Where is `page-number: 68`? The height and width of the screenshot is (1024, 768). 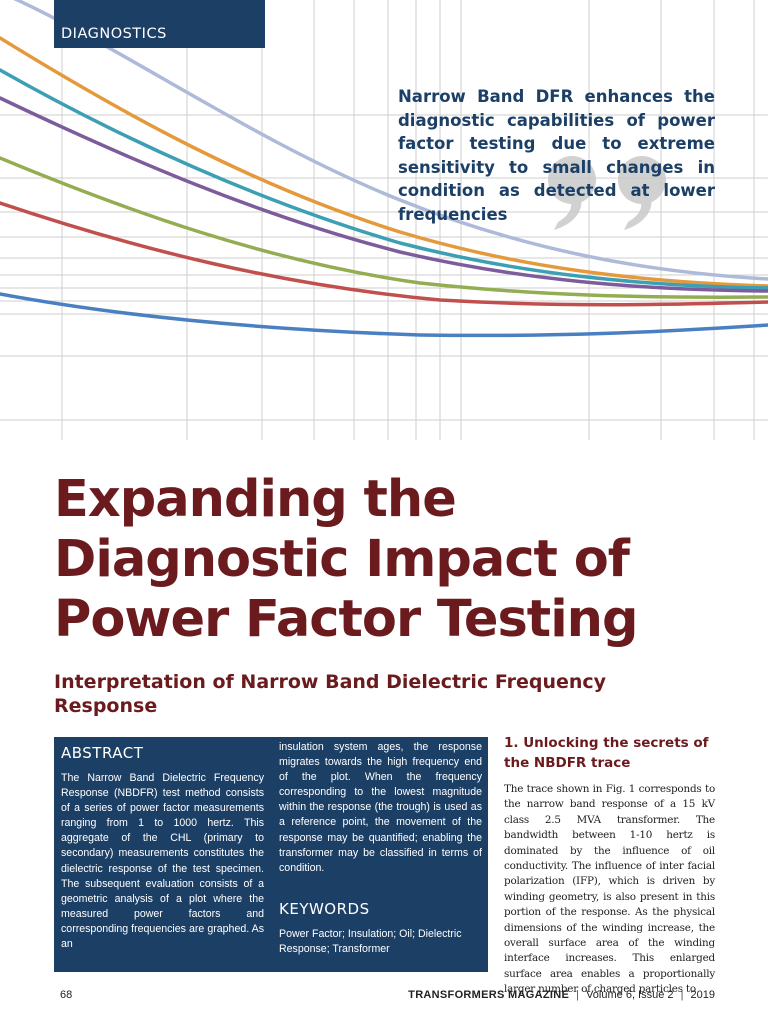 page-number: 68 is located at coordinates (66, 995).